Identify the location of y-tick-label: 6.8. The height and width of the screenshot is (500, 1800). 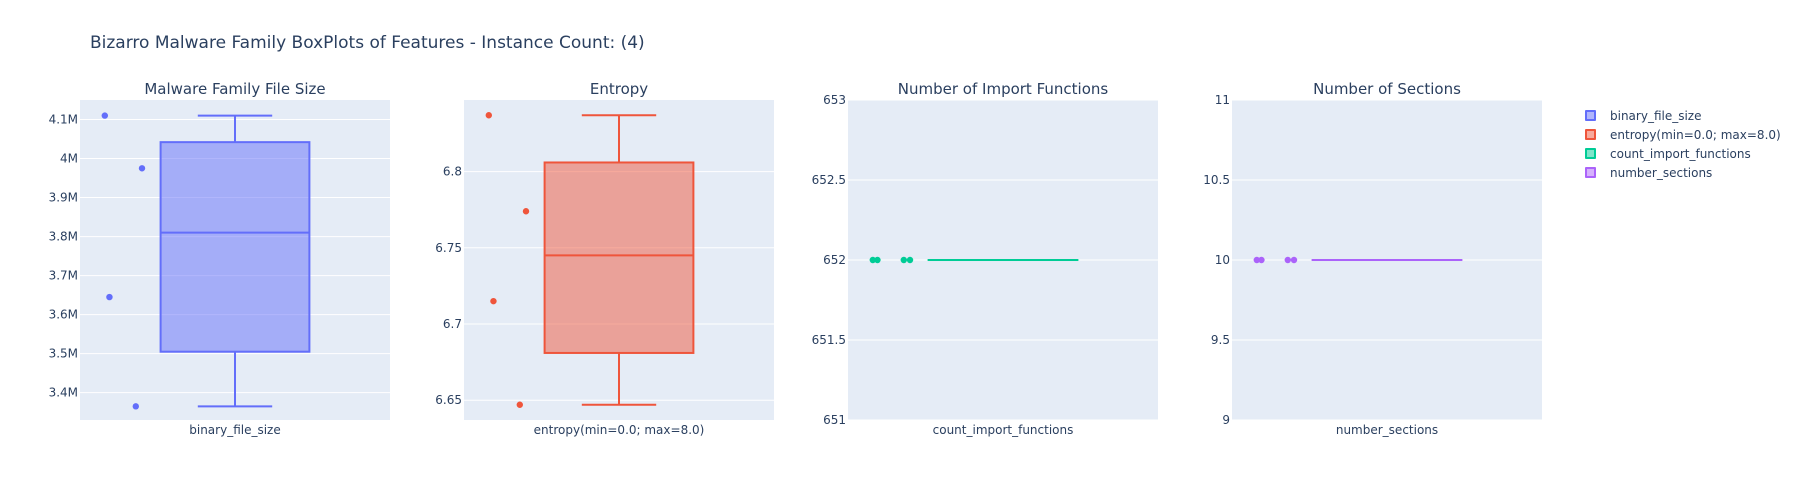
(452, 172).